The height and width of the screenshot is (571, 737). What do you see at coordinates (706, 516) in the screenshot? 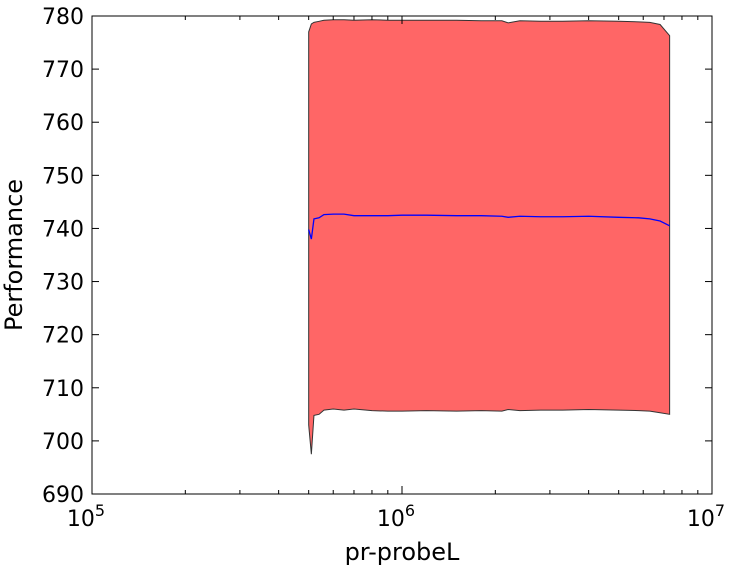
I see `x-tick-label: 10⁷` at bounding box center [706, 516].